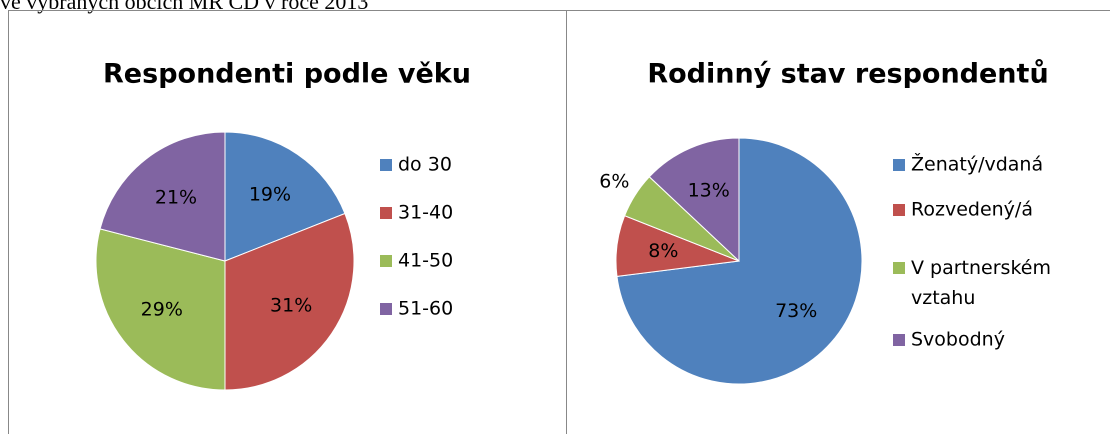  What do you see at coordinates (287, 74) in the screenshot?
I see `chart-title: Respondenti podle věku` at bounding box center [287, 74].